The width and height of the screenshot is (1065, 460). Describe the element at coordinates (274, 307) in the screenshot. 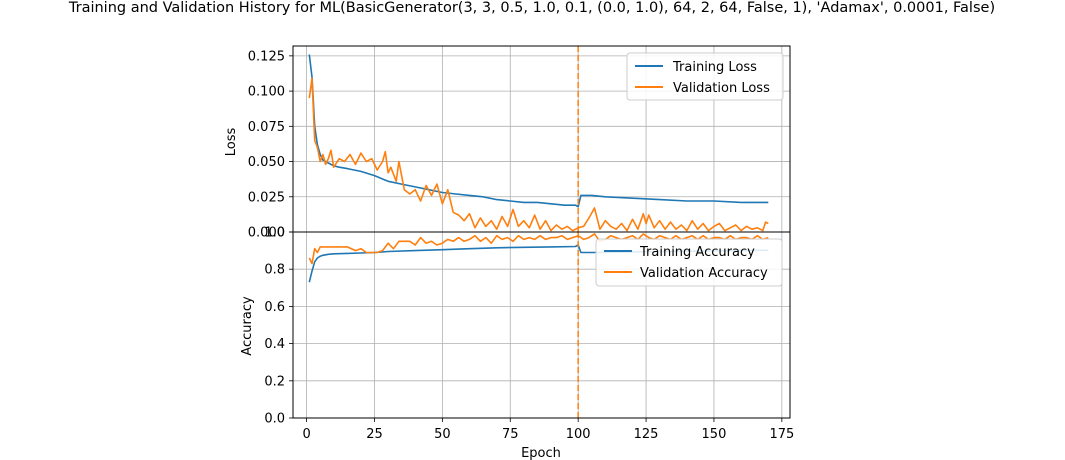

I see `accuracy-y-tick-label: 0.6` at that location.